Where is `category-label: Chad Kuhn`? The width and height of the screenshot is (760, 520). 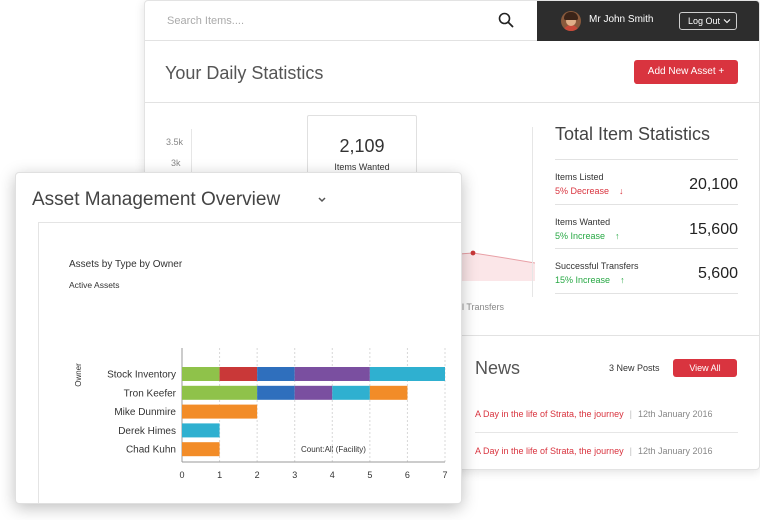
category-label: Chad Kuhn is located at coordinates (151, 450).